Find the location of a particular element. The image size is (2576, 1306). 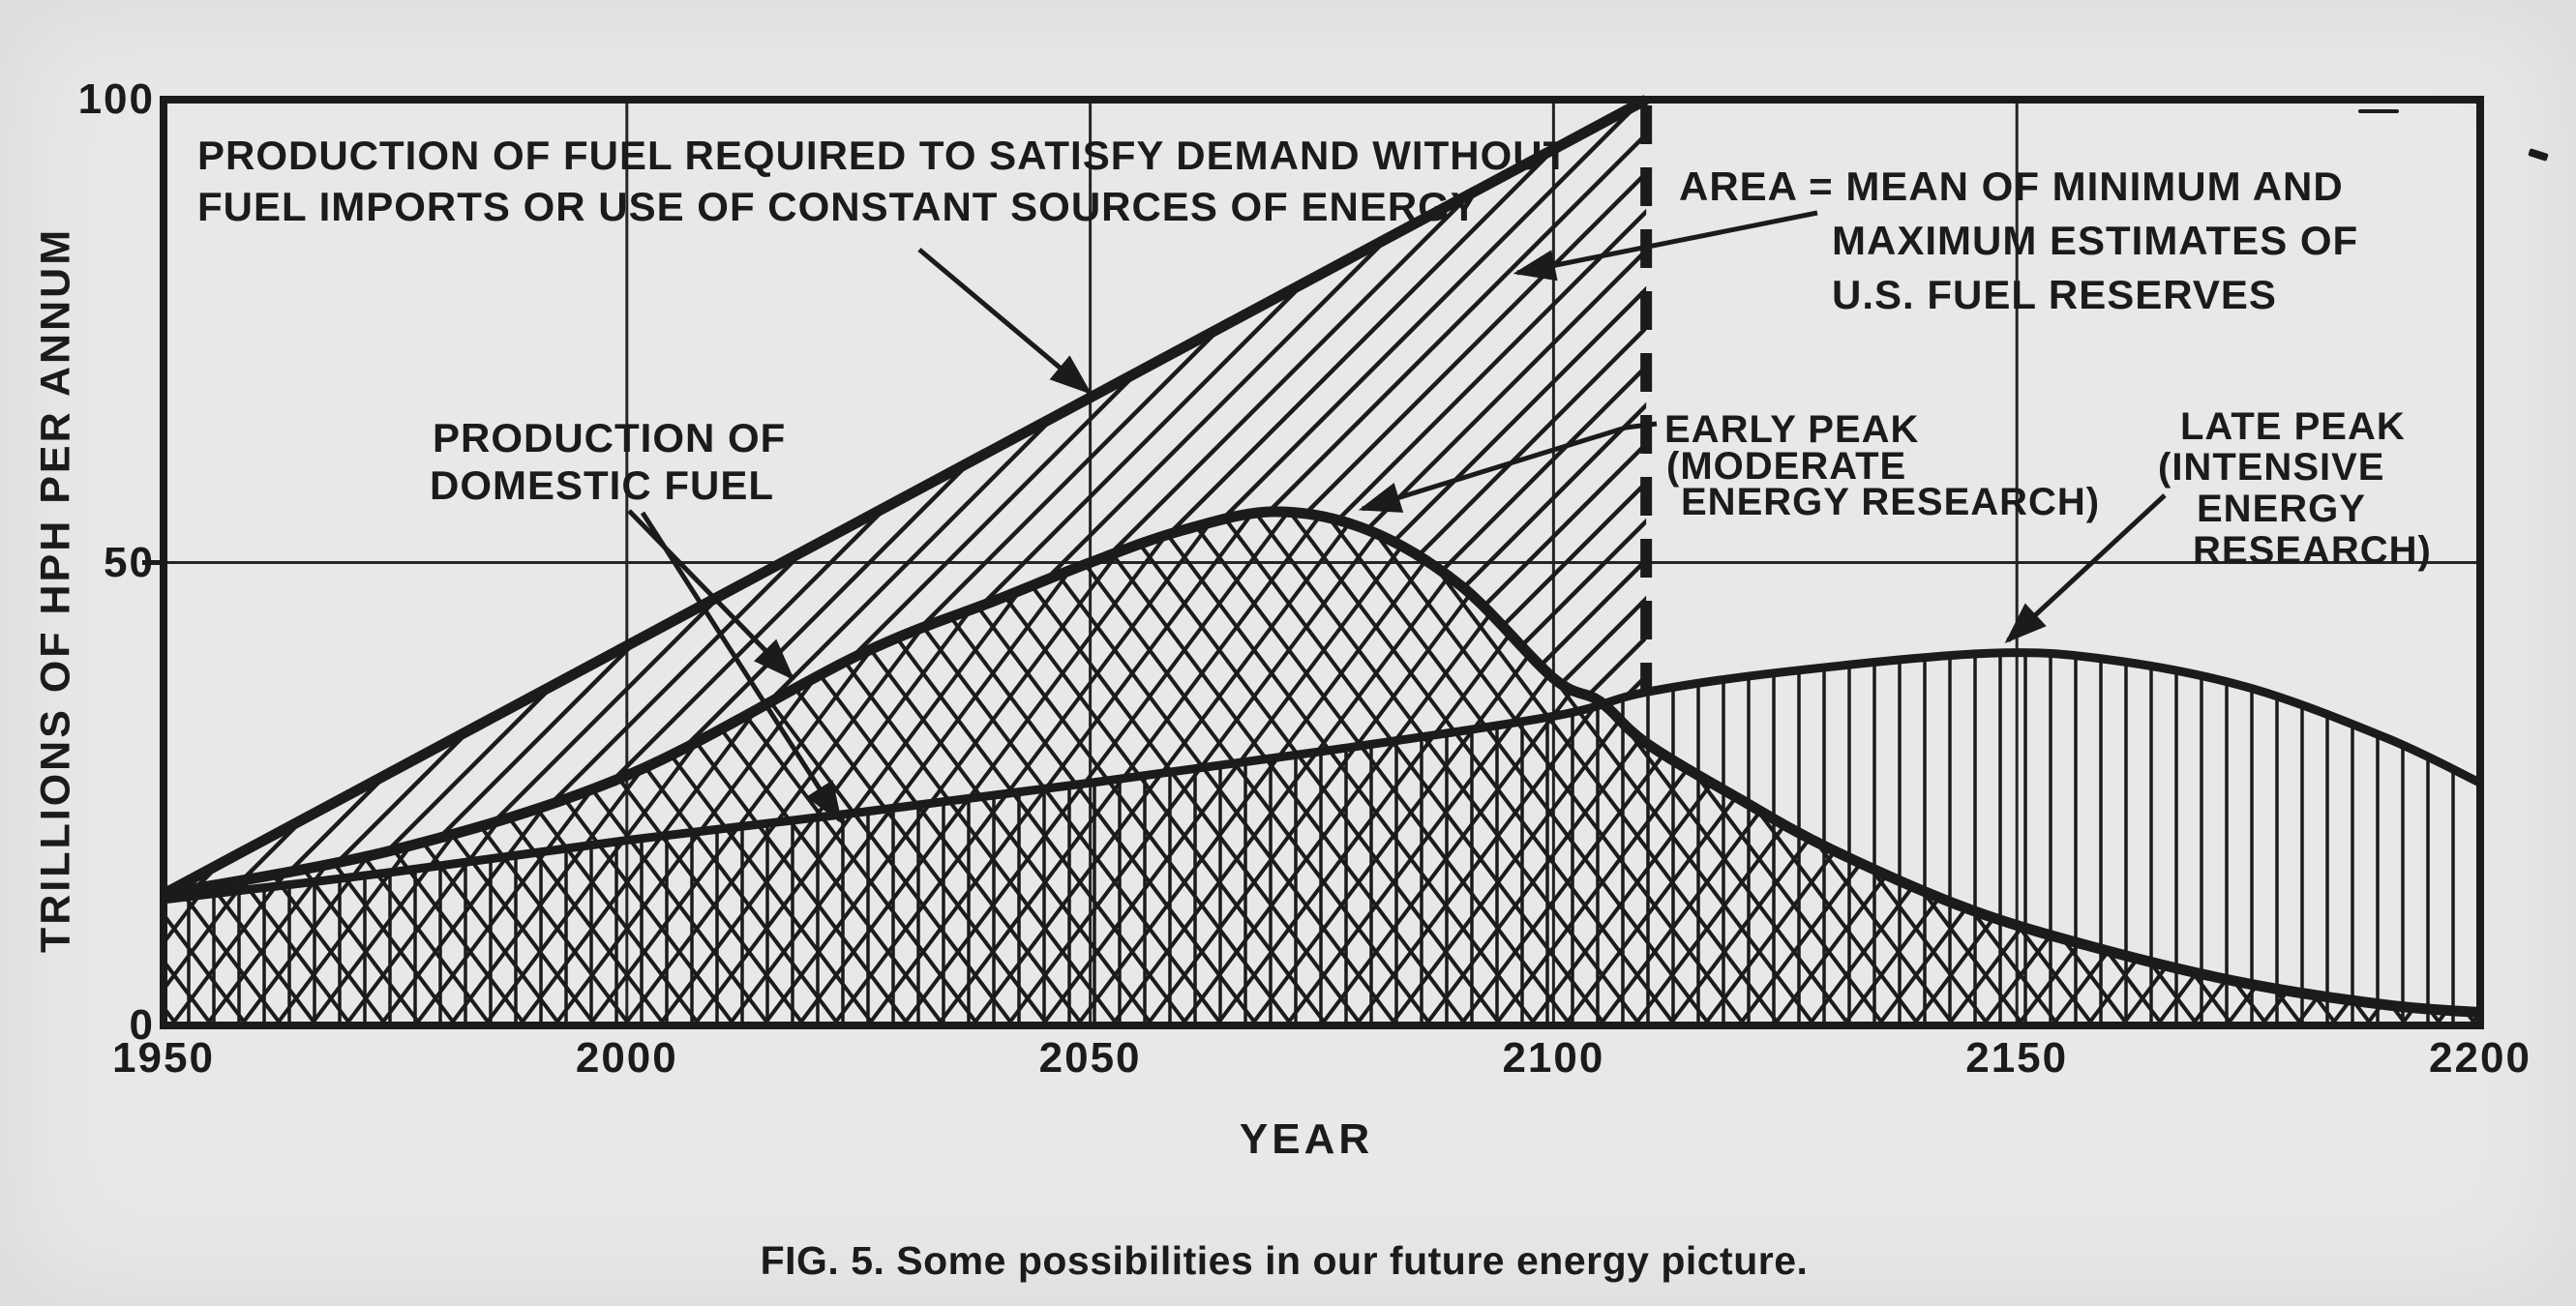

x-tick-2000: 2000 is located at coordinates (626, 1058).